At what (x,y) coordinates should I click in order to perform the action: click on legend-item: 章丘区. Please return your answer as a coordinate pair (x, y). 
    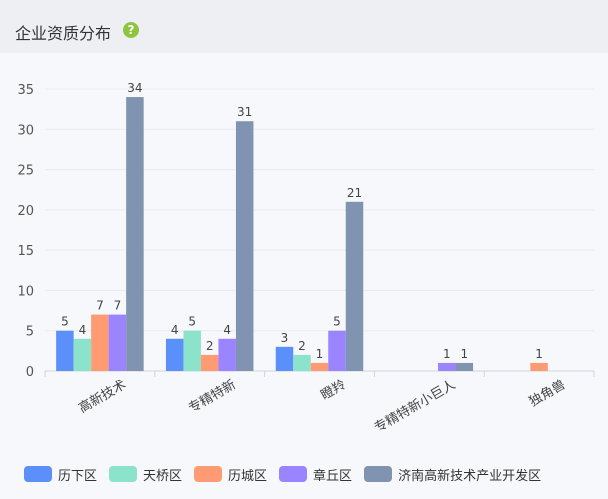
    Looking at the image, I should click on (315, 474).